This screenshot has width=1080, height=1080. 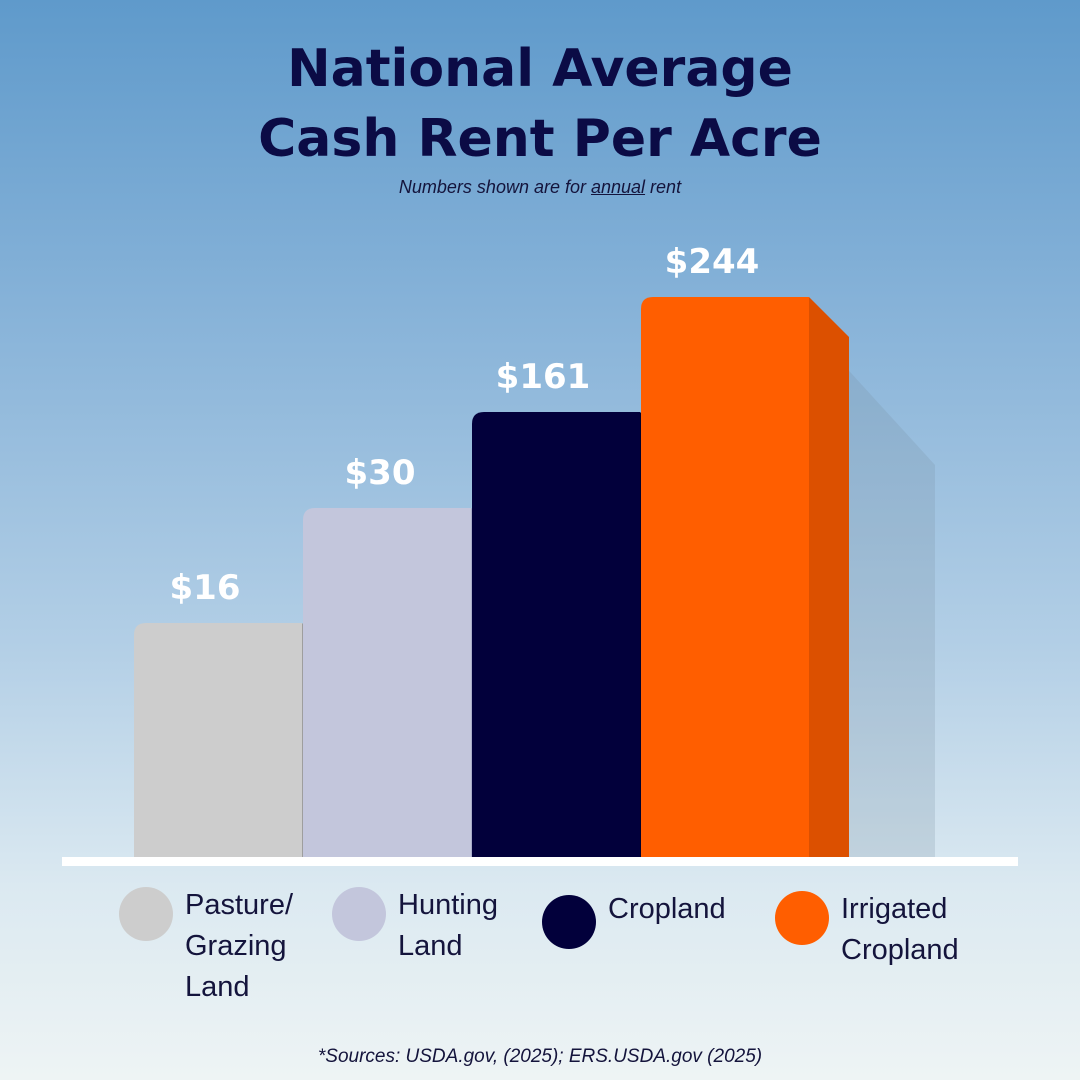 What do you see at coordinates (205, 588) in the screenshot?
I see `bar-value-label-pasture: $16` at bounding box center [205, 588].